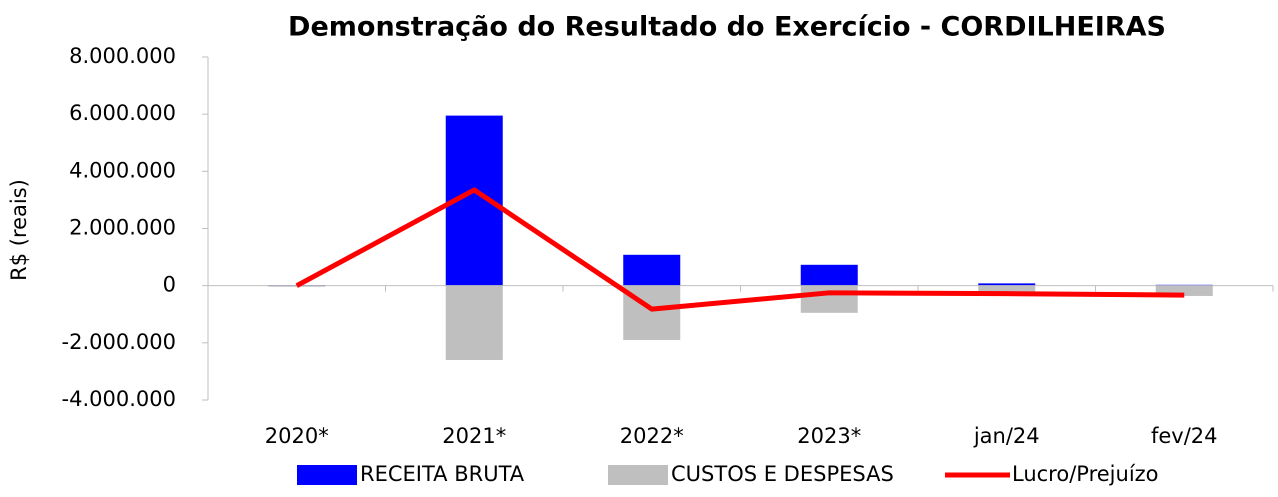 Image resolution: width=1278 pixels, height=497 pixels. I want to click on y-tick-label: -2.000.000, so click(119, 342).